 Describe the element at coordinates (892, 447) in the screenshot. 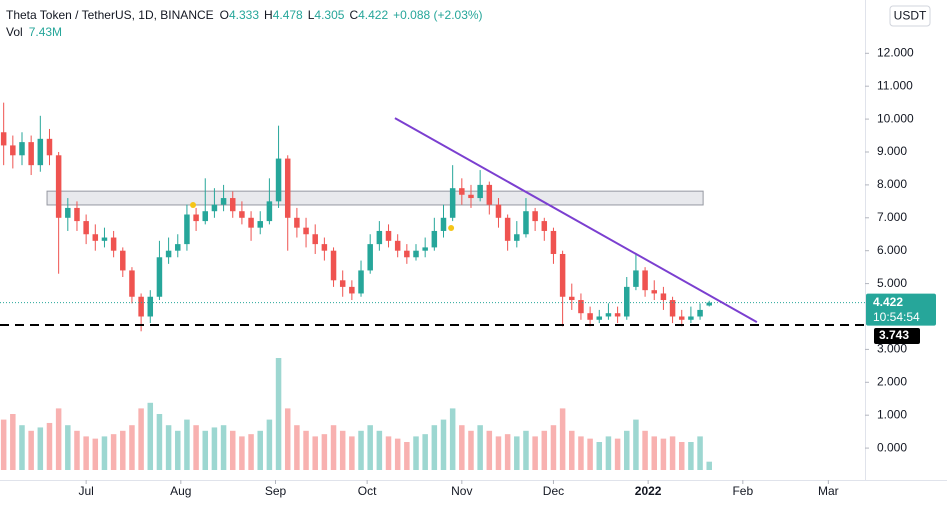

I see `y-tick-label: 0.000` at that location.